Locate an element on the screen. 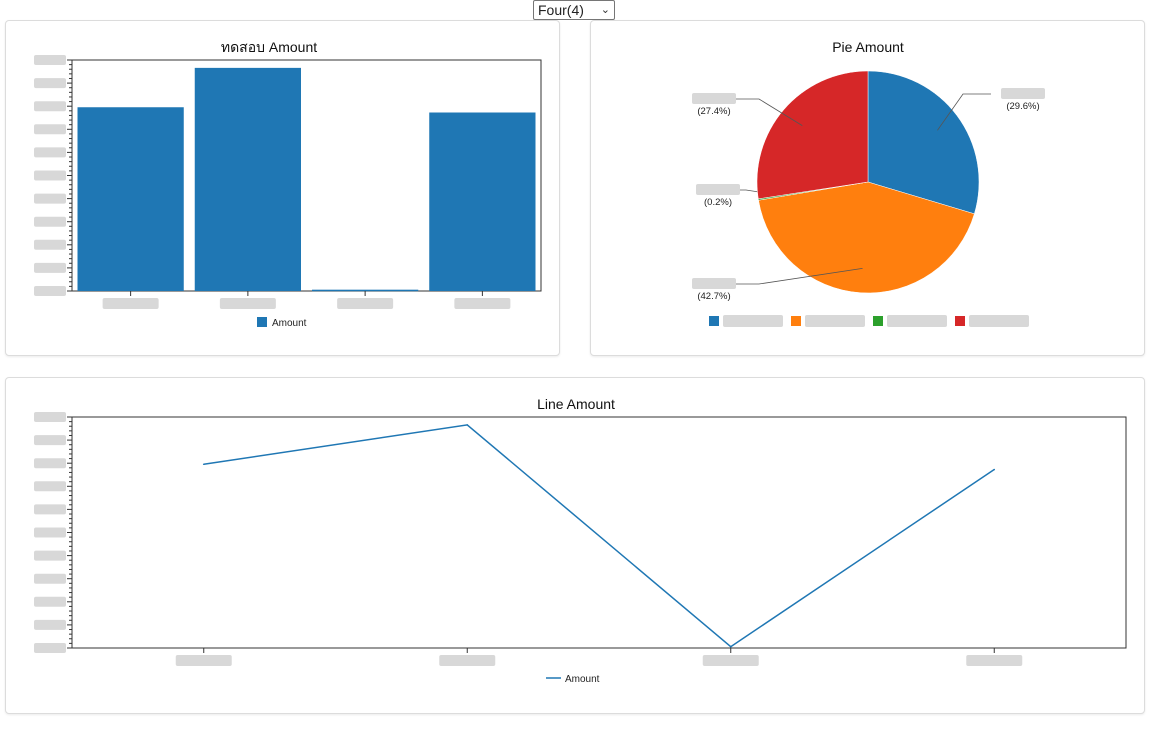  pie-slice-percent: (0.2%) is located at coordinates (718, 202).